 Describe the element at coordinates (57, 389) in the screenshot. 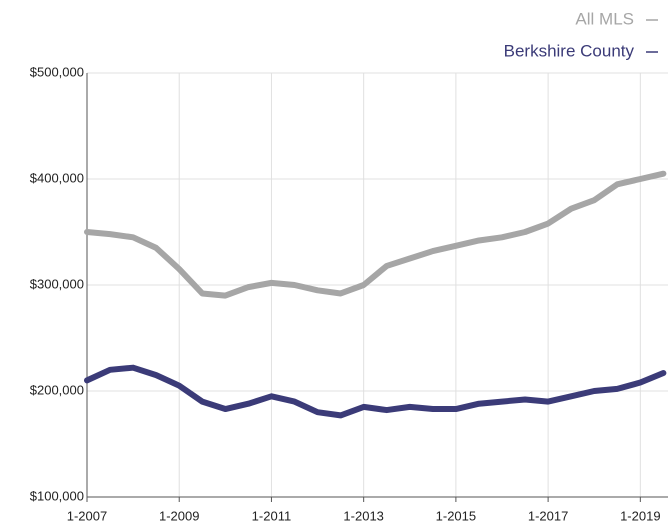

I see `y-tick-label: $200,000` at that location.